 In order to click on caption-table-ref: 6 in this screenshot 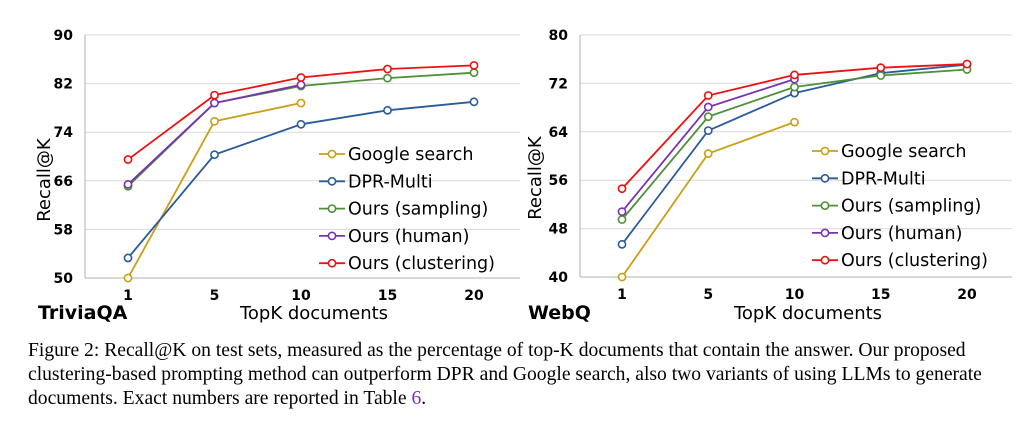, I will do `click(416, 398)`.